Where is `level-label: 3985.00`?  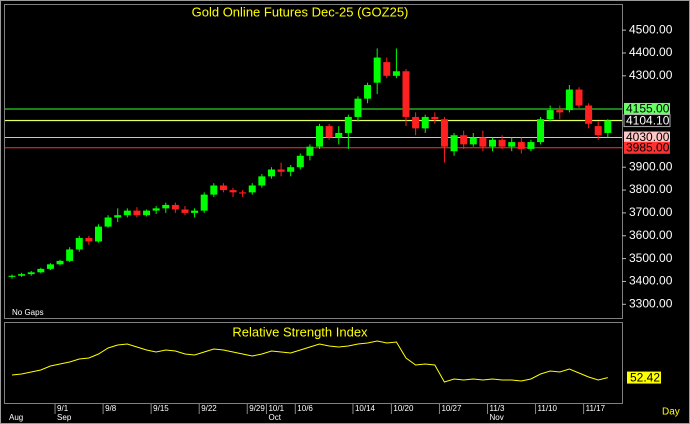 level-label: 3985.00 is located at coordinates (648, 147).